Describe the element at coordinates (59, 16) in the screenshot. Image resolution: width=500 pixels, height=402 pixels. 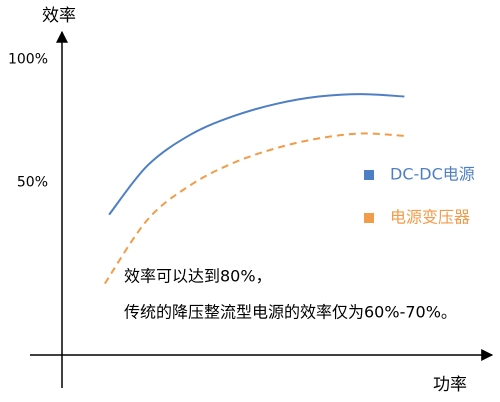
I see `y-axis-label: 效率` at that location.